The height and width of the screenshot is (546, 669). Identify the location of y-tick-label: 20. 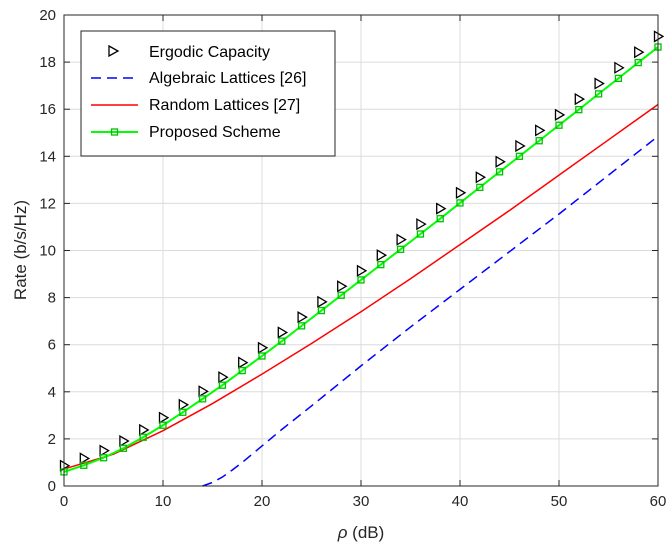
(47, 15).